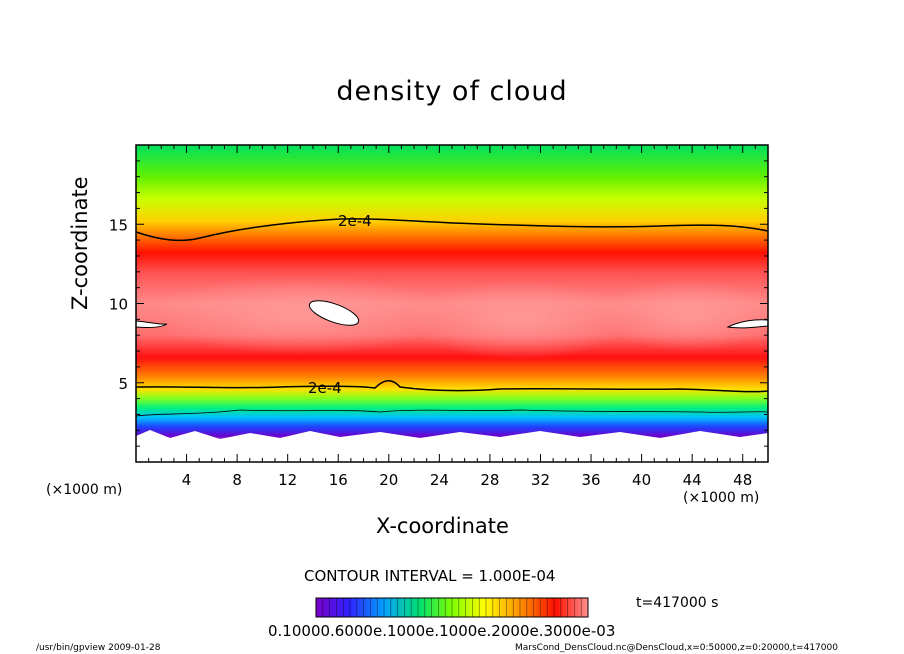 The width and height of the screenshot is (904, 654). I want to click on contour-label-upper: 2e-4, so click(355, 221).